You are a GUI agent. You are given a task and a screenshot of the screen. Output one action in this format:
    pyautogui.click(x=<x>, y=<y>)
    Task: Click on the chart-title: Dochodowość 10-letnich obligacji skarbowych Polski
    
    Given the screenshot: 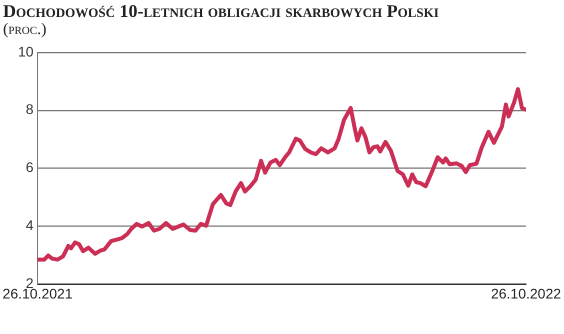 What is the action you would take?
    pyautogui.click(x=221, y=11)
    